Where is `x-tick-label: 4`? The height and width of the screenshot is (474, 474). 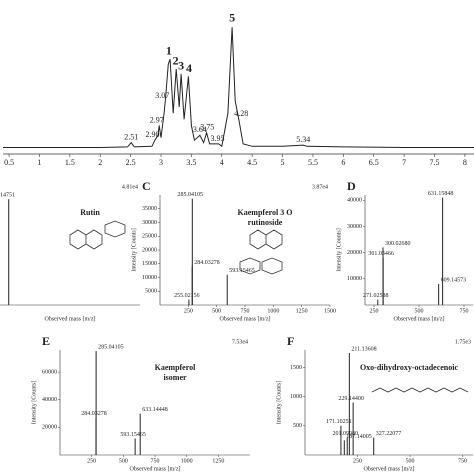 x-tick-label: 4 is located at coordinates (222, 162).